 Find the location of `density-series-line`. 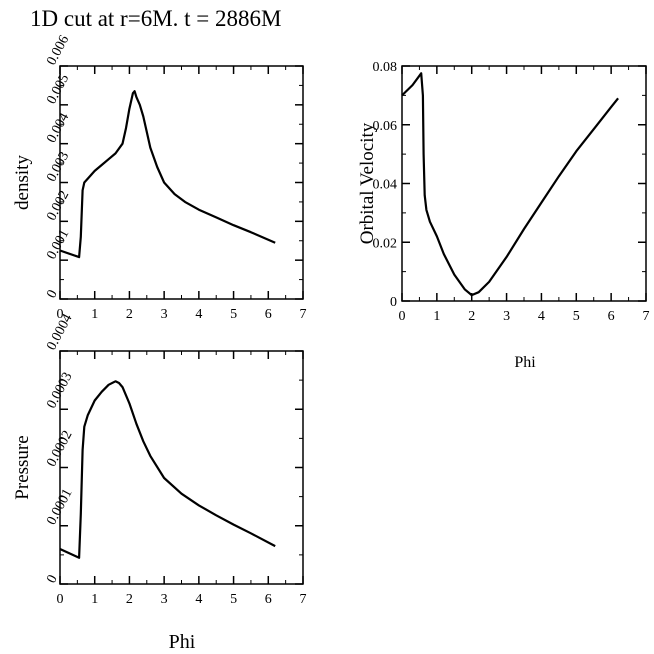

density-series-line is located at coordinates (167, 174).